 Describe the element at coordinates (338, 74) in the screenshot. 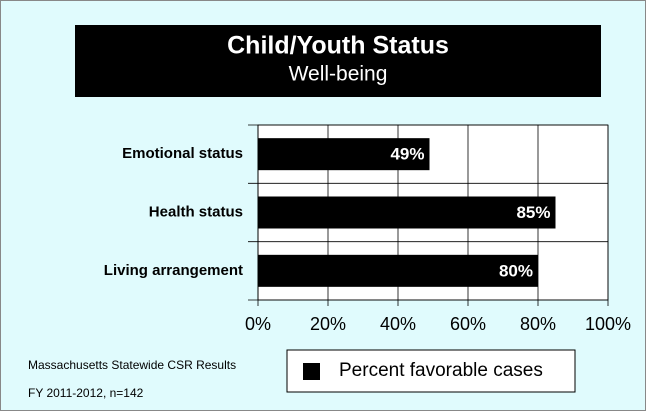

I see `chart-subtitle: Well-being` at that location.